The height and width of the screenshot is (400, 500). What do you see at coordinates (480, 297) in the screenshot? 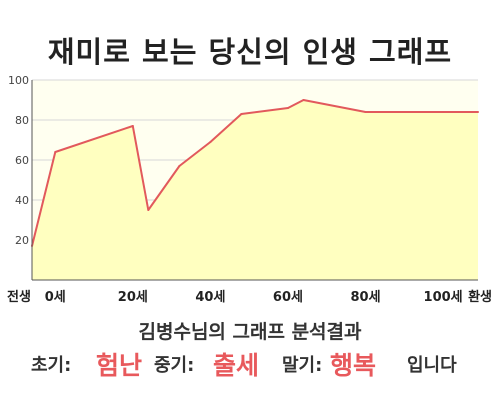
I see `x-tick-label: 환생` at bounding box center [480, 297].